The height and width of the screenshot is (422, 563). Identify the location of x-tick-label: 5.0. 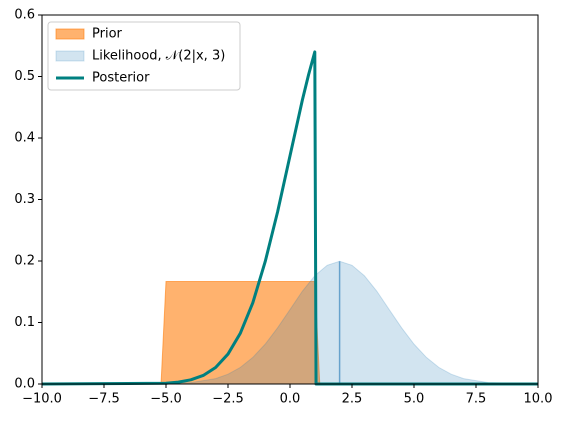
(414, 399).